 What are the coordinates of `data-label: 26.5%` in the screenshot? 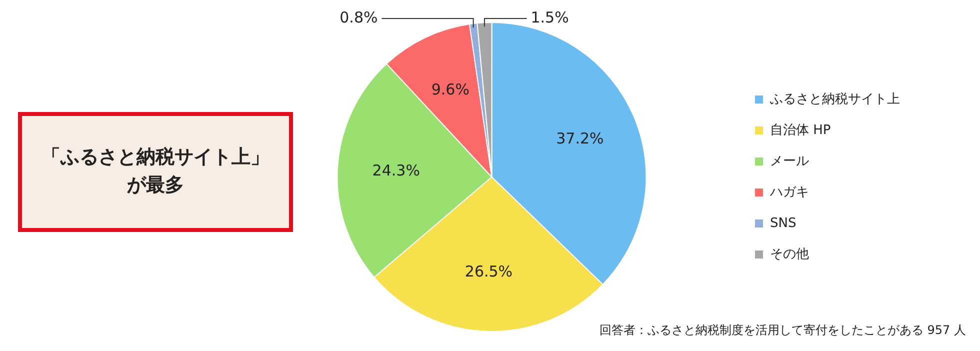 It's located at (488, 271).